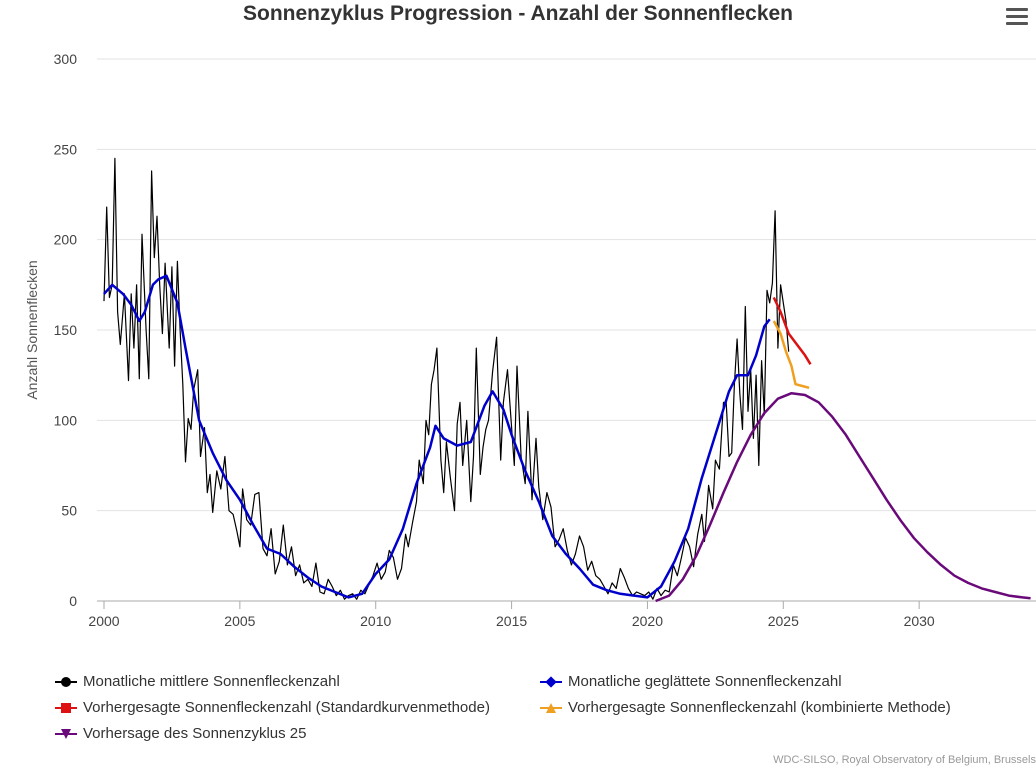 Image resolution: width=1036 pixels, height=771 pixels. I want to click on circle-marker-icon, so click(66, 682).